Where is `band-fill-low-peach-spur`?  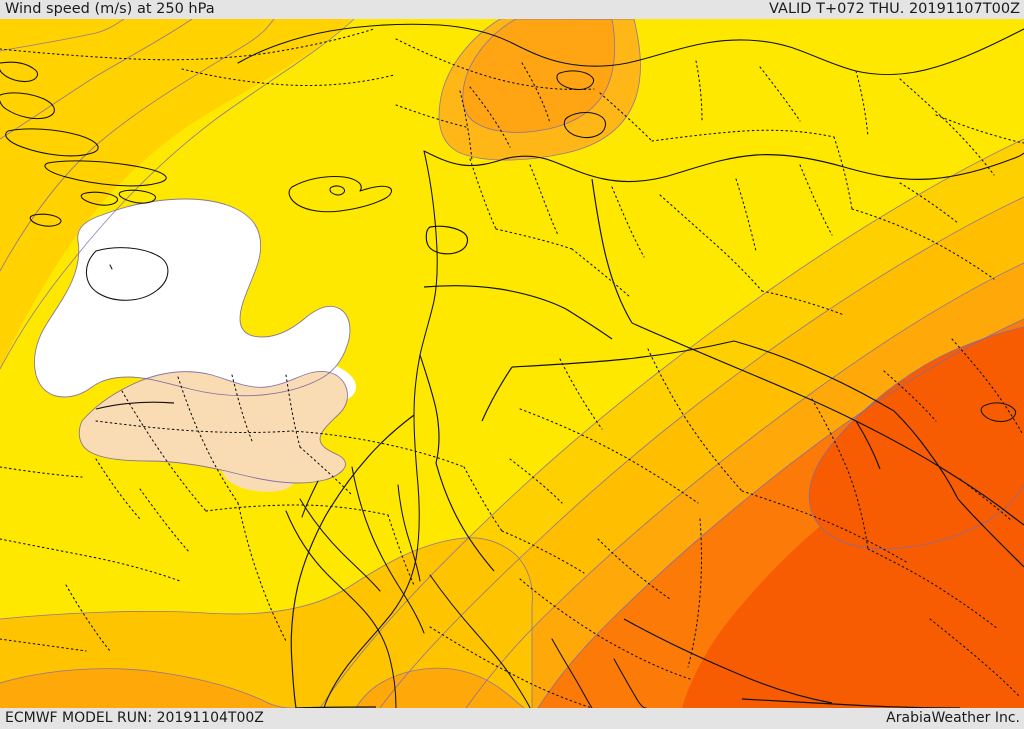
band-fill-low-peach-spur is located at coordinates (258, 475).